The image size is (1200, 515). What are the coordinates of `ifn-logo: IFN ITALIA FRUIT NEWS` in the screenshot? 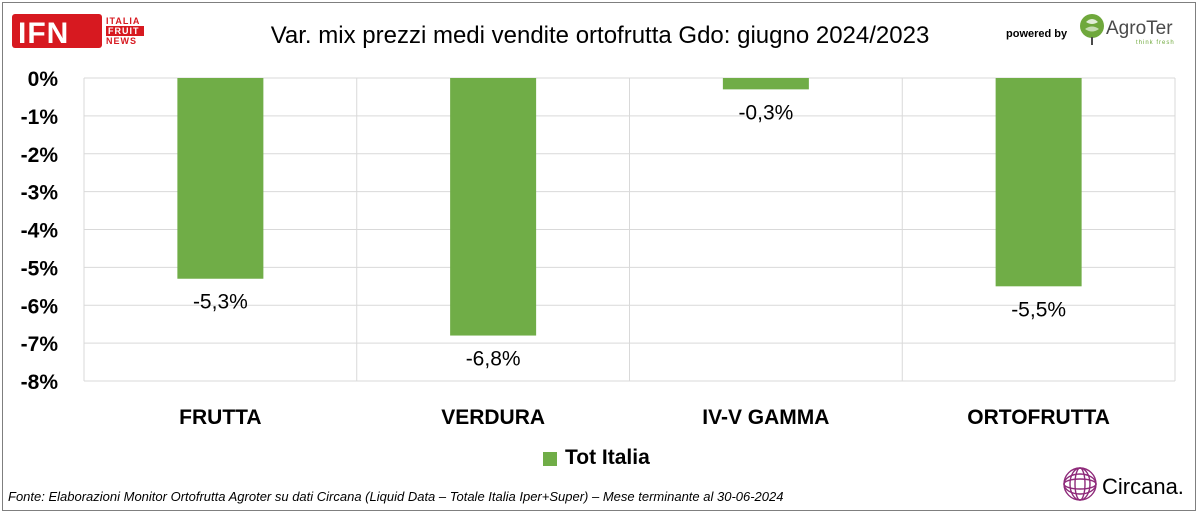 It's located at (78, 29).